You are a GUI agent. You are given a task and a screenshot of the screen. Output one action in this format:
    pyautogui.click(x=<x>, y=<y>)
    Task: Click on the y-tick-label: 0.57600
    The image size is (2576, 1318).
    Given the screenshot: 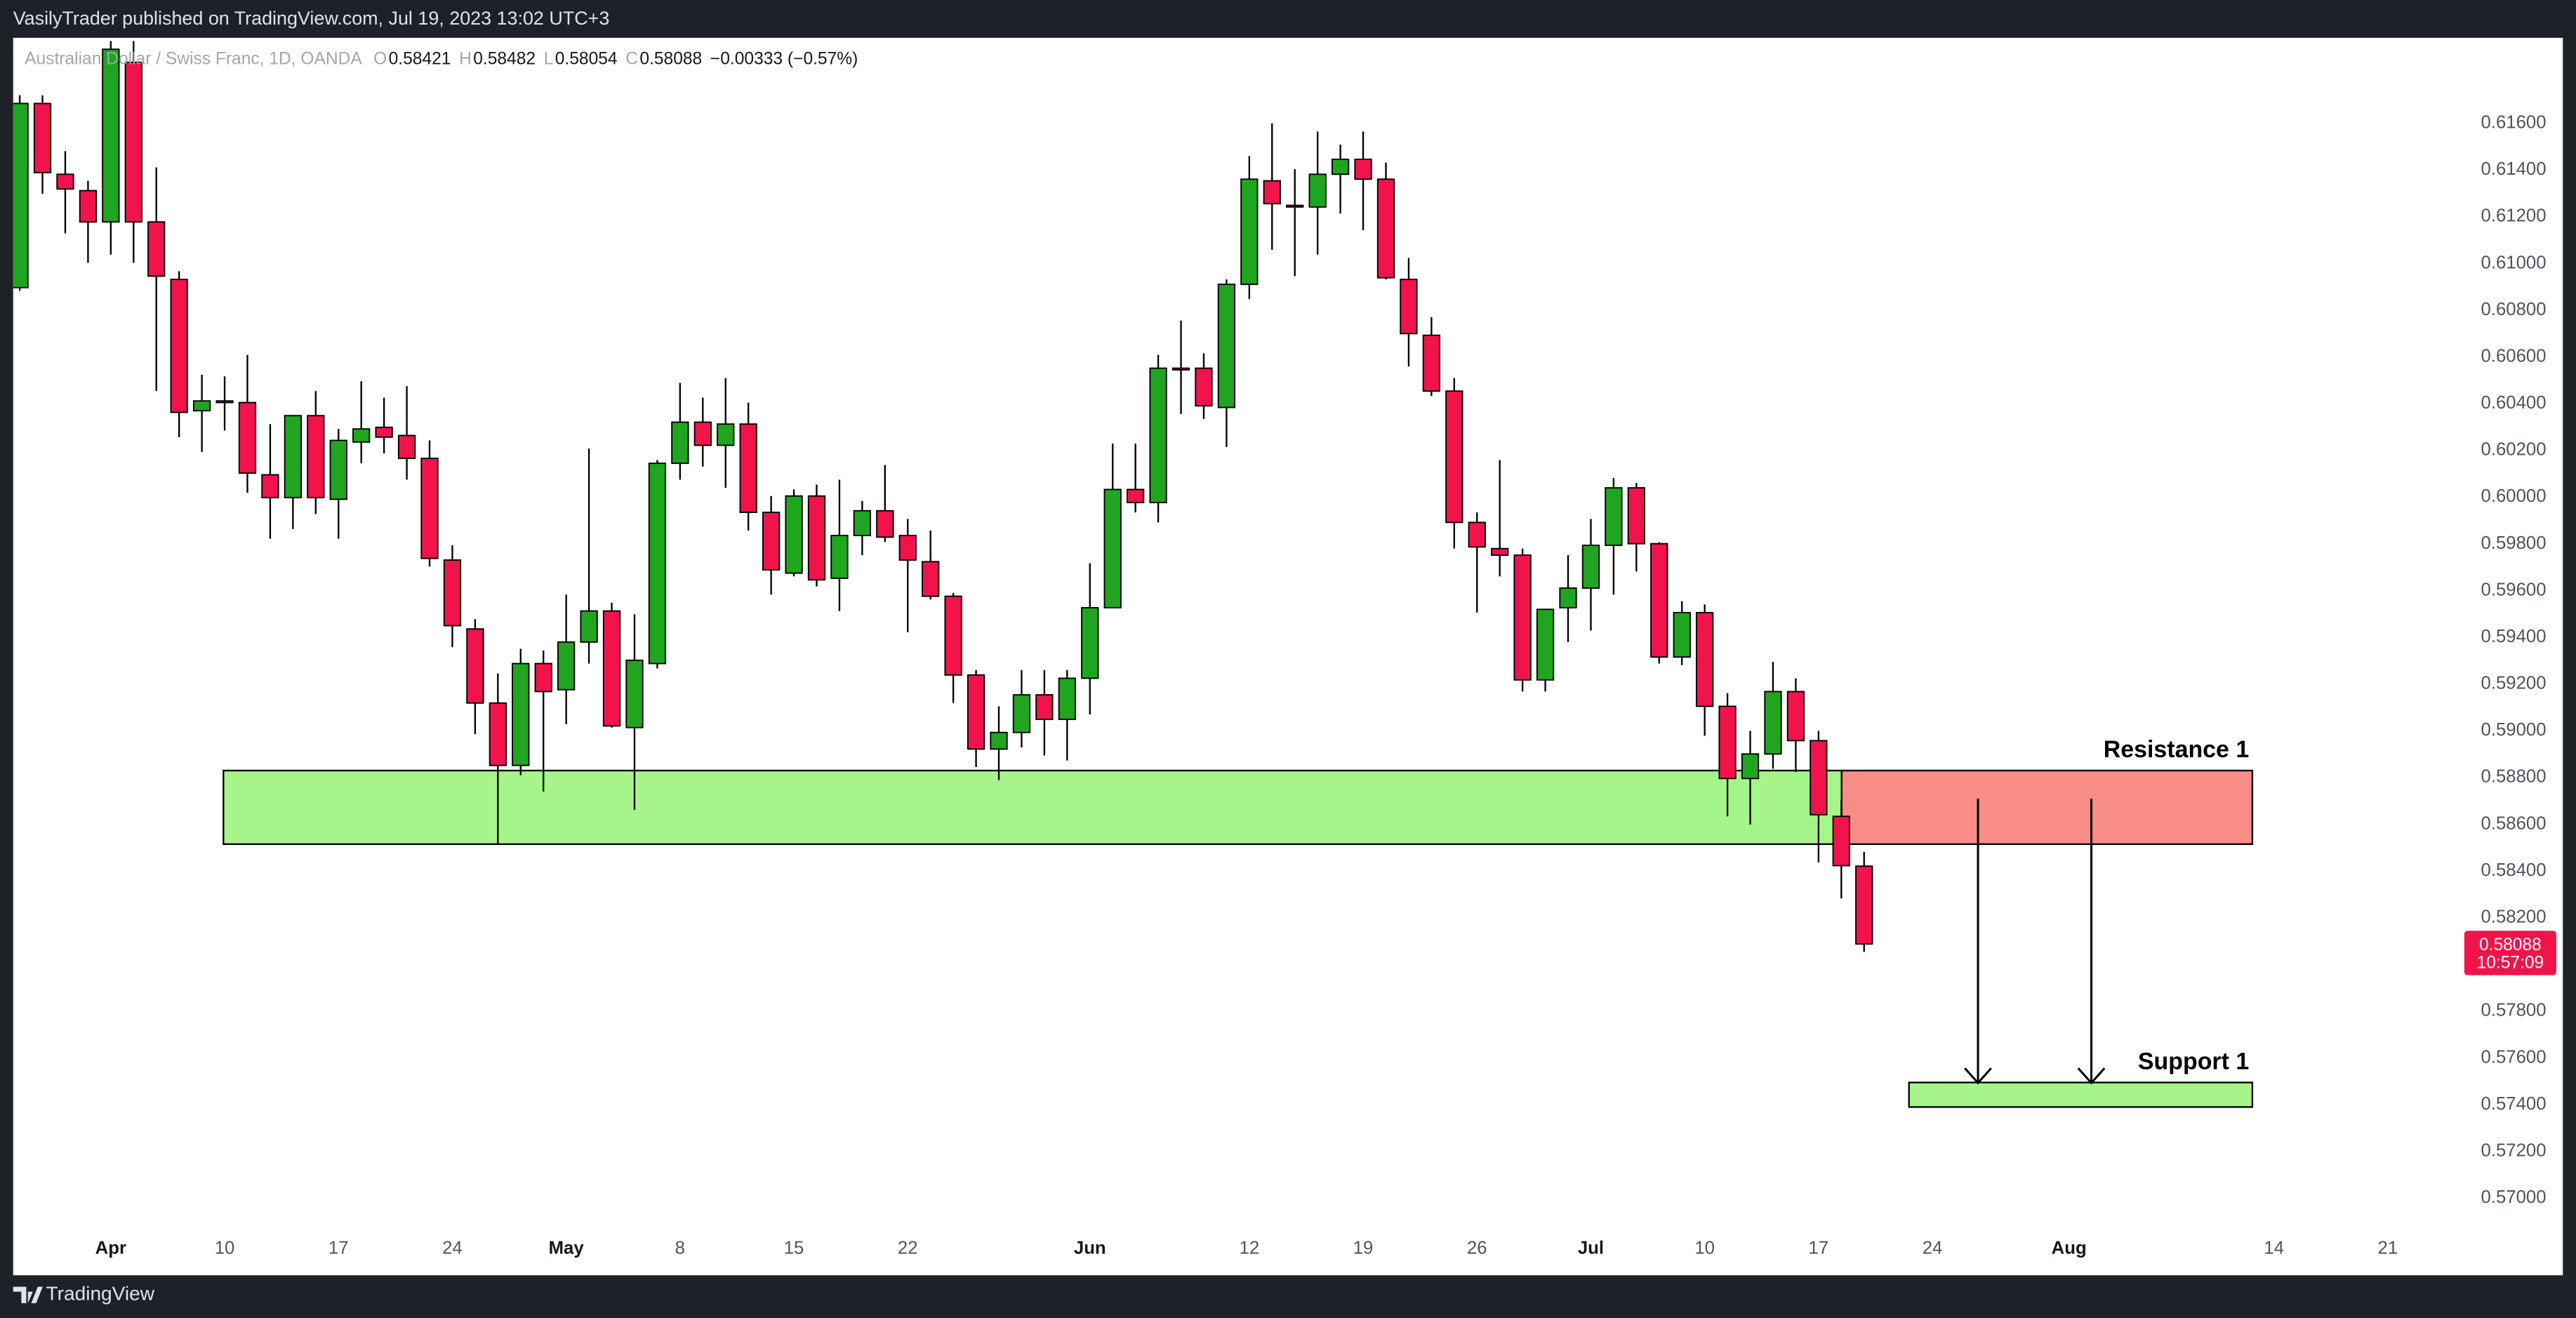 What is the action you would take?
    pyautogui.click(x=2514, y=1057)
    